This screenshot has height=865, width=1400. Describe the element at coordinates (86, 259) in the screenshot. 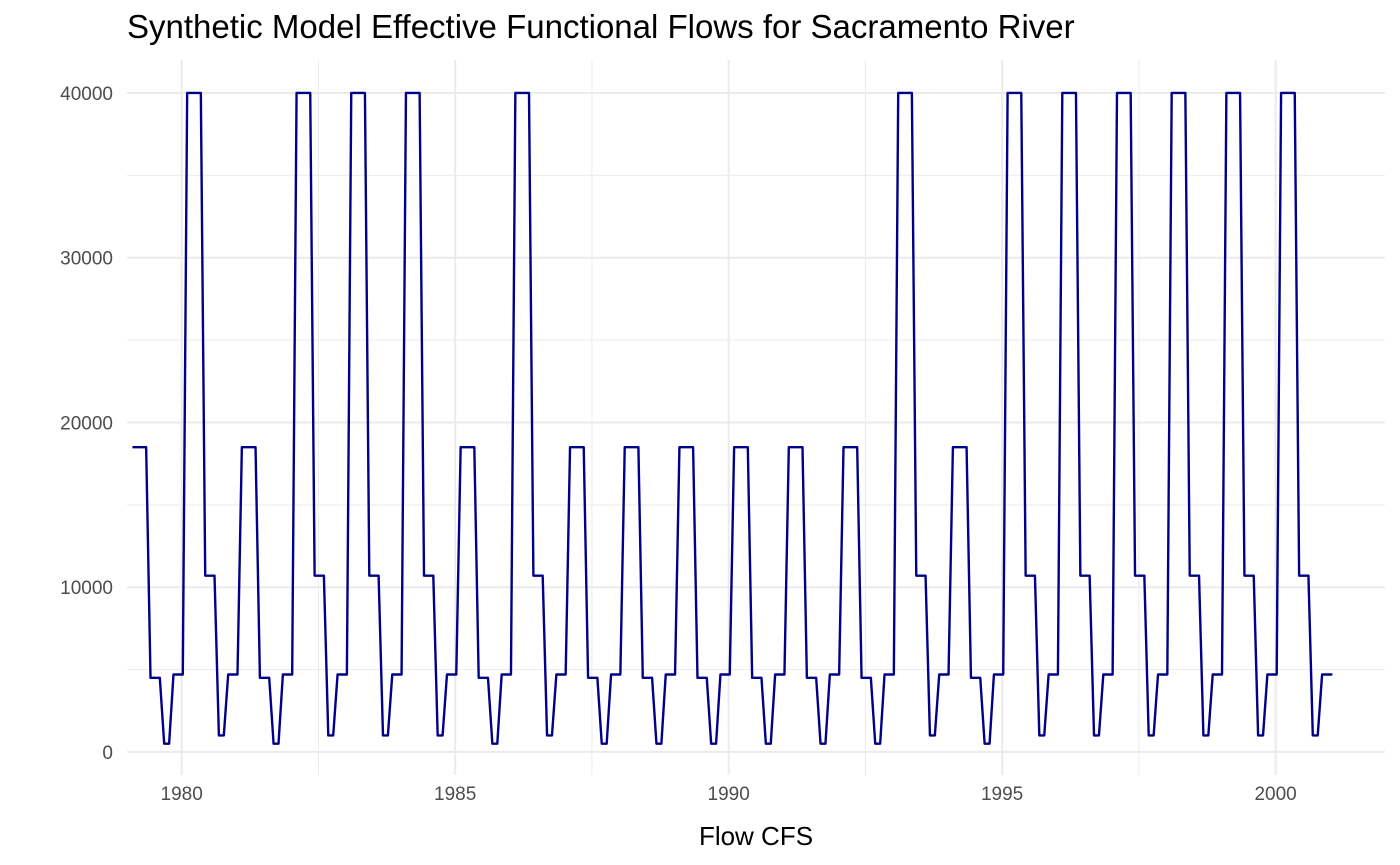

I see `y-tick-label: 30000` at that location.